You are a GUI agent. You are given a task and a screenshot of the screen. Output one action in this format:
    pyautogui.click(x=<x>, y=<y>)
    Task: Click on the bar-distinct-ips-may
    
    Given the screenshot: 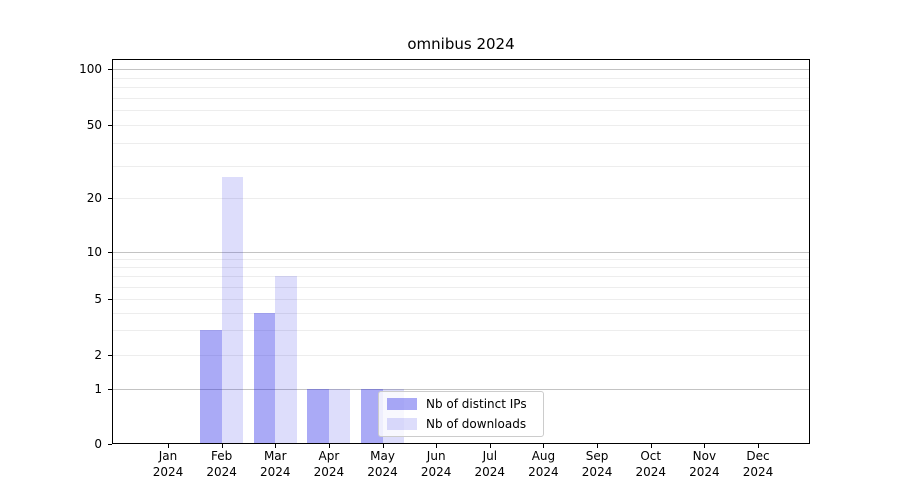 What is the action you would take?
    pyautogui.click(x=372, y=416)
    